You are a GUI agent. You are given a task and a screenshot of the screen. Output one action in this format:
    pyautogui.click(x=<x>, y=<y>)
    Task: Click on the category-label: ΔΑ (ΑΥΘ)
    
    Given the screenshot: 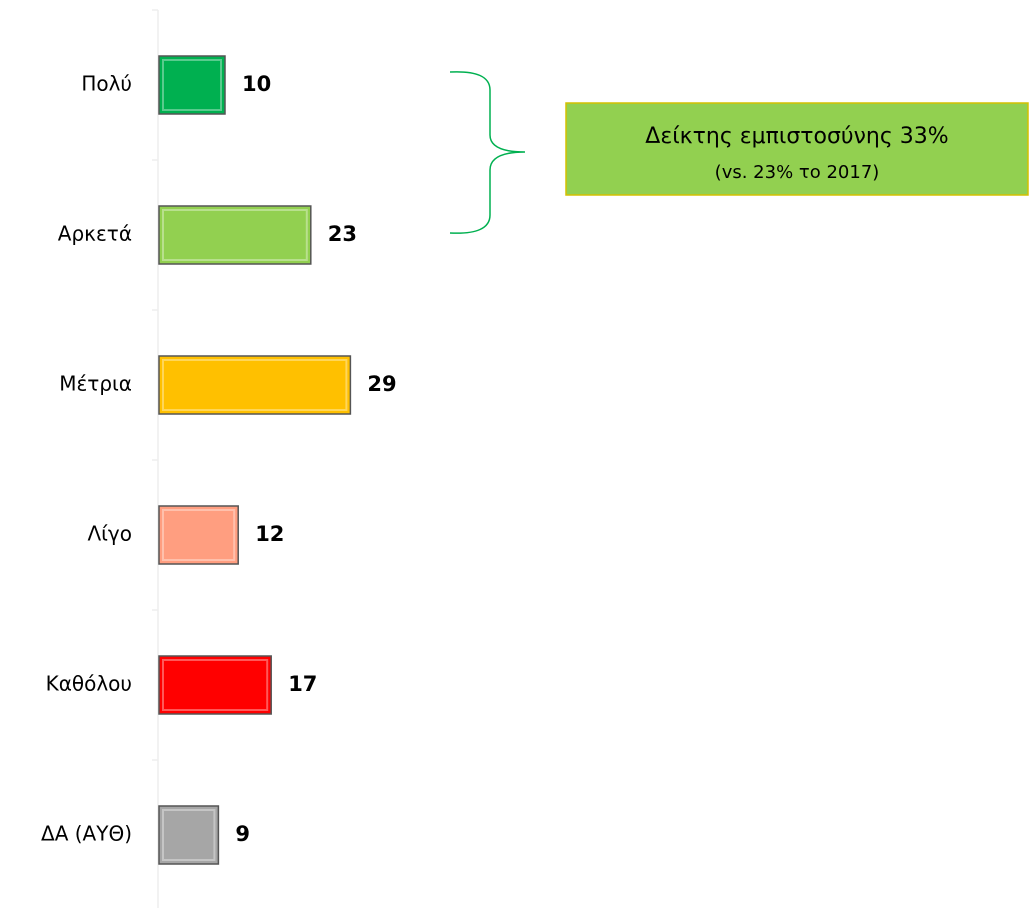 What is the action you would take?
    pyautogui.click(x=86, y=834)
    